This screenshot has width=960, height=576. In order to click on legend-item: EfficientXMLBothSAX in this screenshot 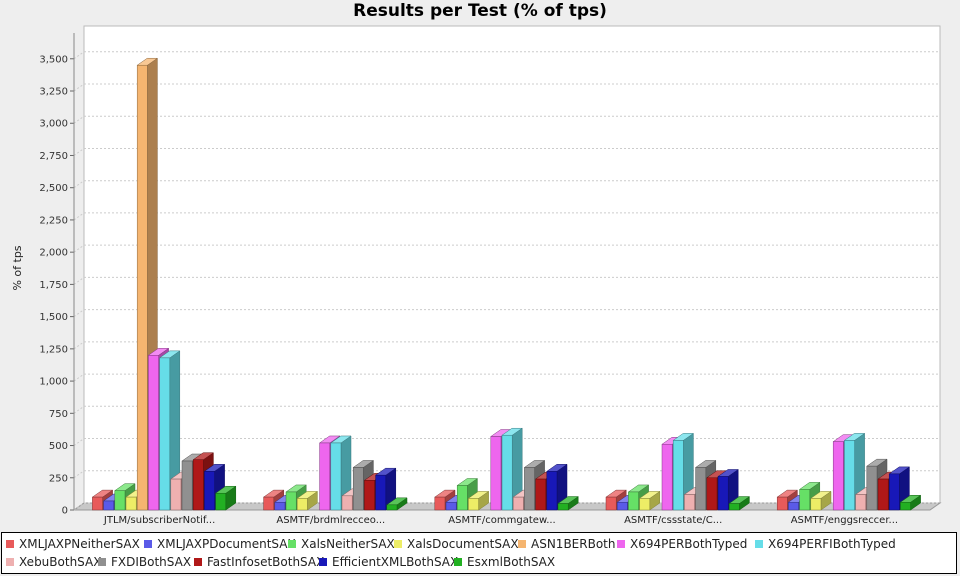, I will do `click(388, 562)`.